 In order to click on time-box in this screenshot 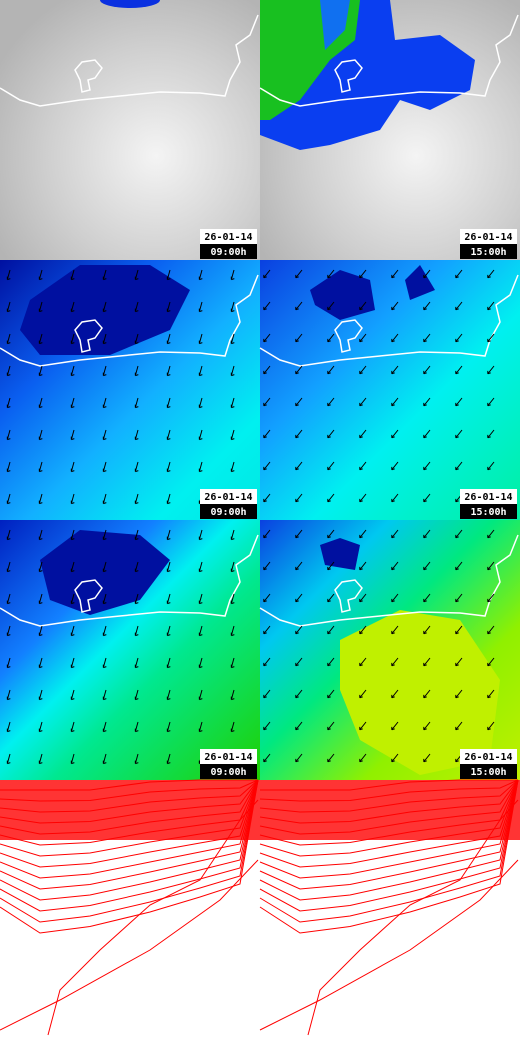, I will do `click(488, 511)`.